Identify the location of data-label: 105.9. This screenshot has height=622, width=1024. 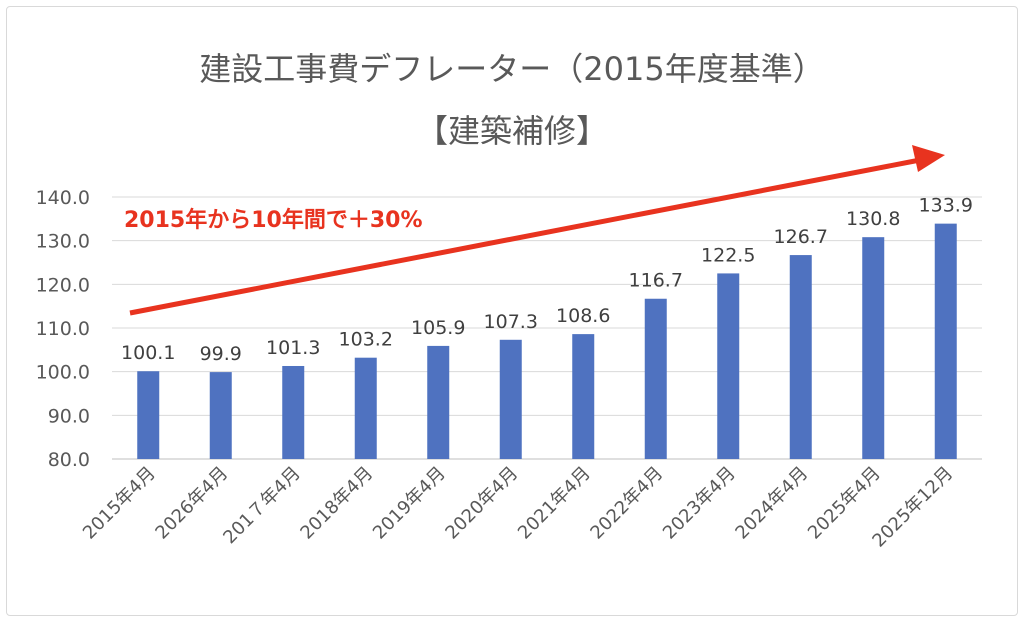
(438, 328).